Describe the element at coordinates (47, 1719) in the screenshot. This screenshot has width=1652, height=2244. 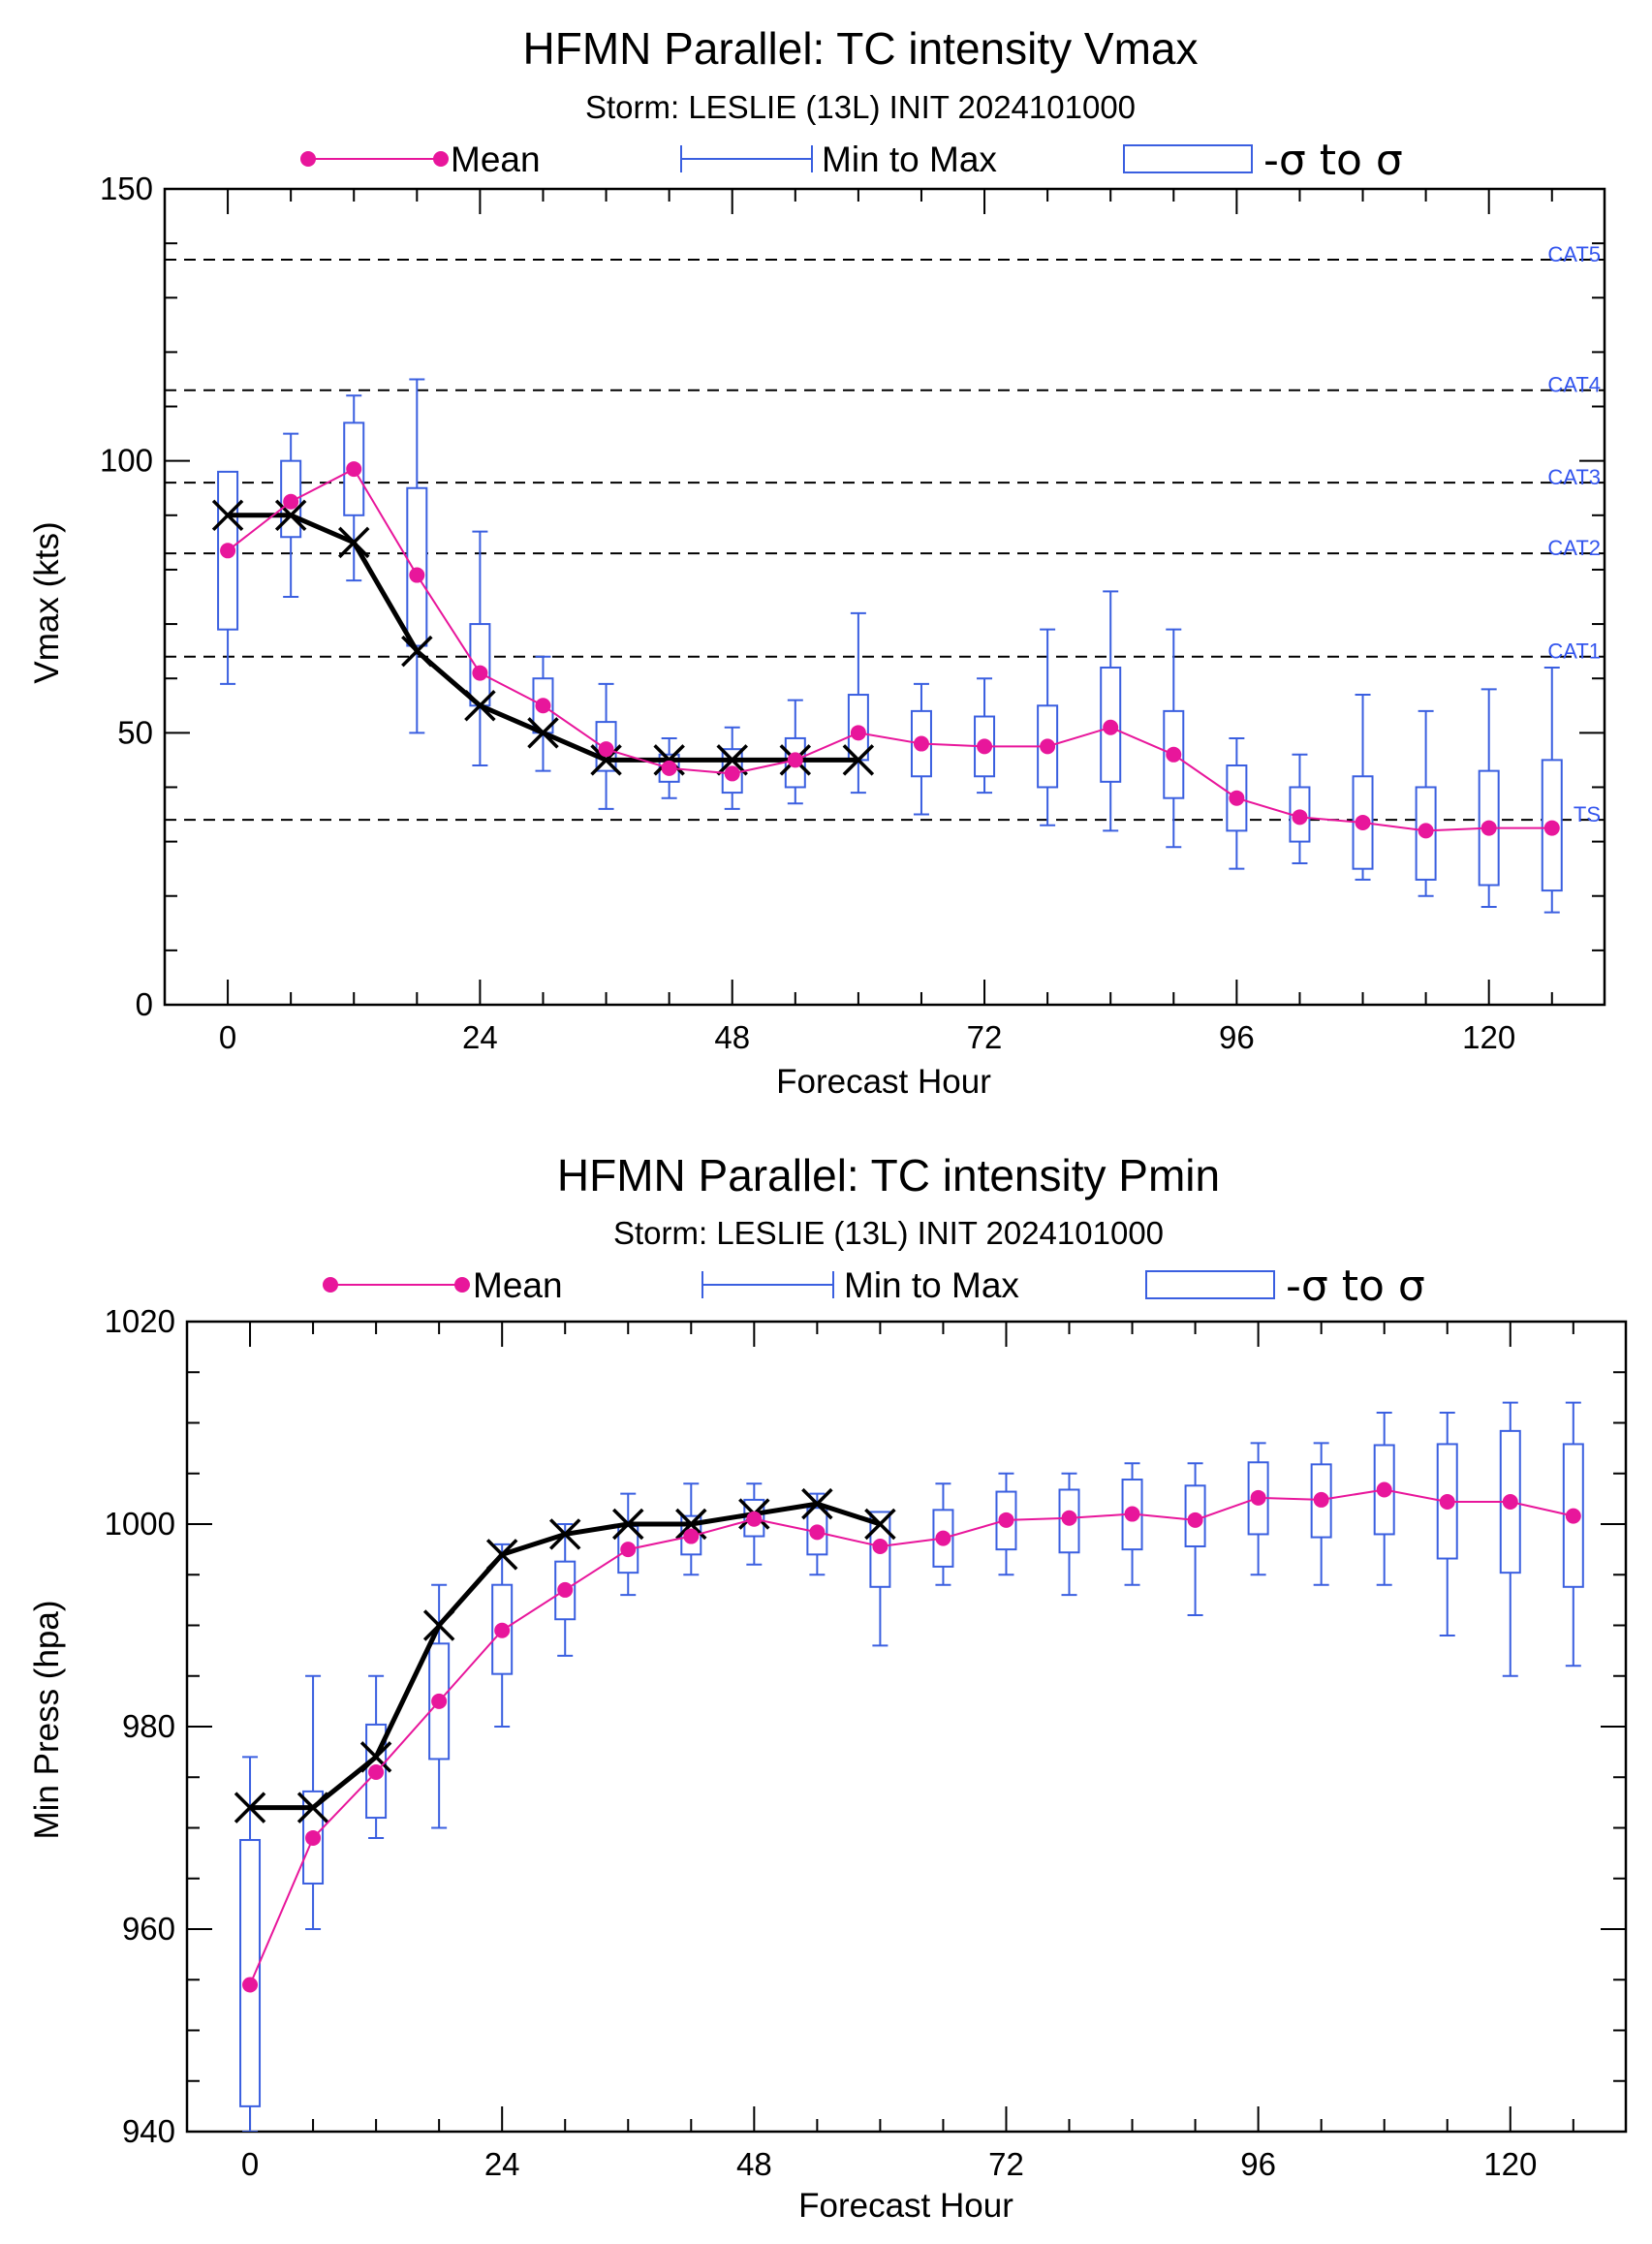
I see `y-axis-label: Min Press (hpa)` at that location.